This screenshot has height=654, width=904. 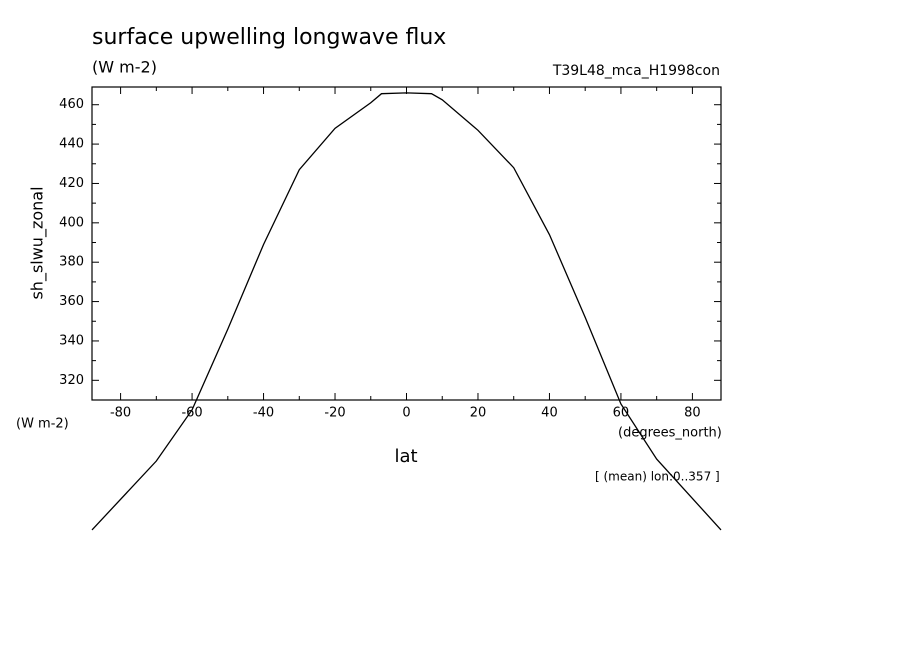 I want to click on x-tick-label: 0, so click(x=406, y=413).